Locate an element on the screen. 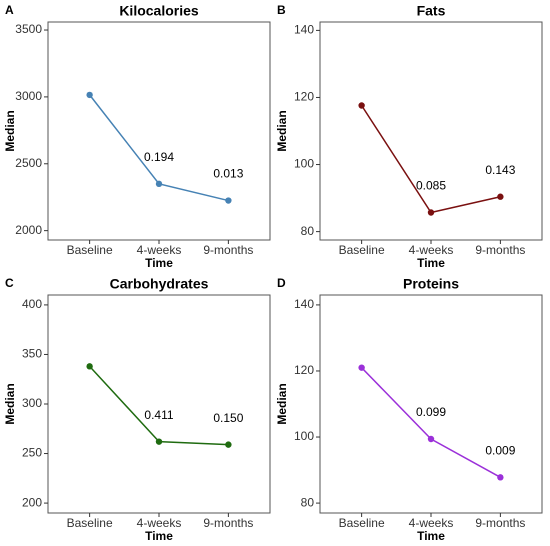 The height and width of the screenshot is (546, 550). y-tick-label: 400 is located at coordinates (32, 304).